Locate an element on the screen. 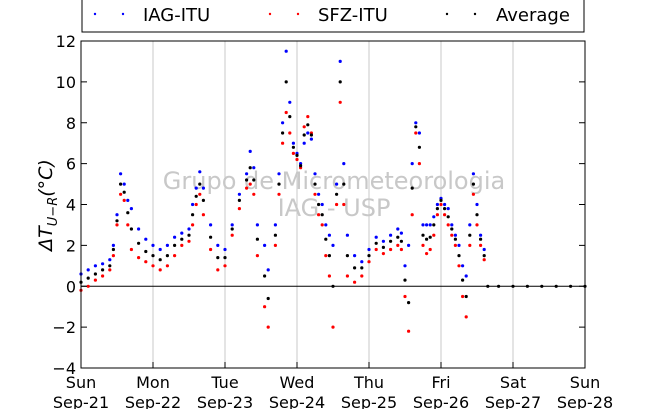 The width and height of the screenshot is (650, 409). legend-label-iag-itu: IAG-ITU is located at coordinates (176, 15).